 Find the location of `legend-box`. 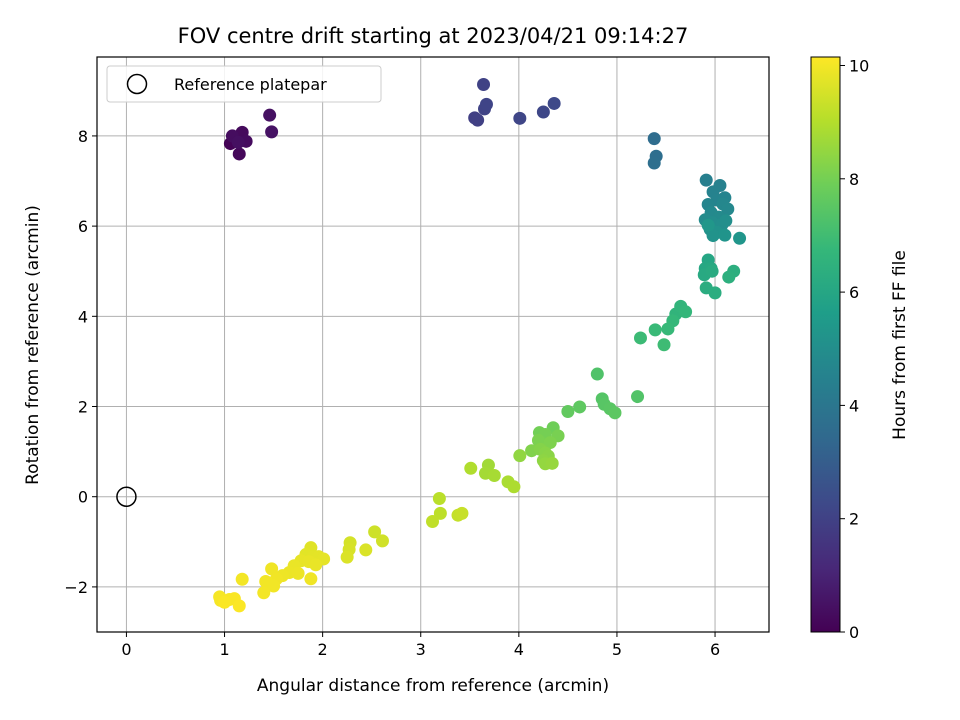

legend-box is located at coordinates (244, 84).